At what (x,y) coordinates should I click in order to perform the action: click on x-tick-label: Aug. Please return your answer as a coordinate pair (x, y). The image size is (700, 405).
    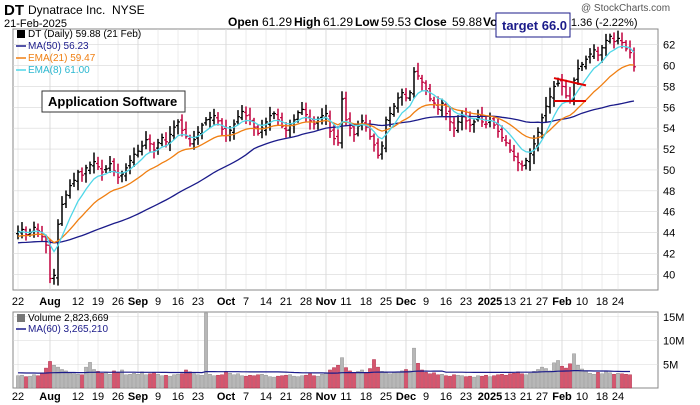
    Looking at the image, I should click on (49, 397).